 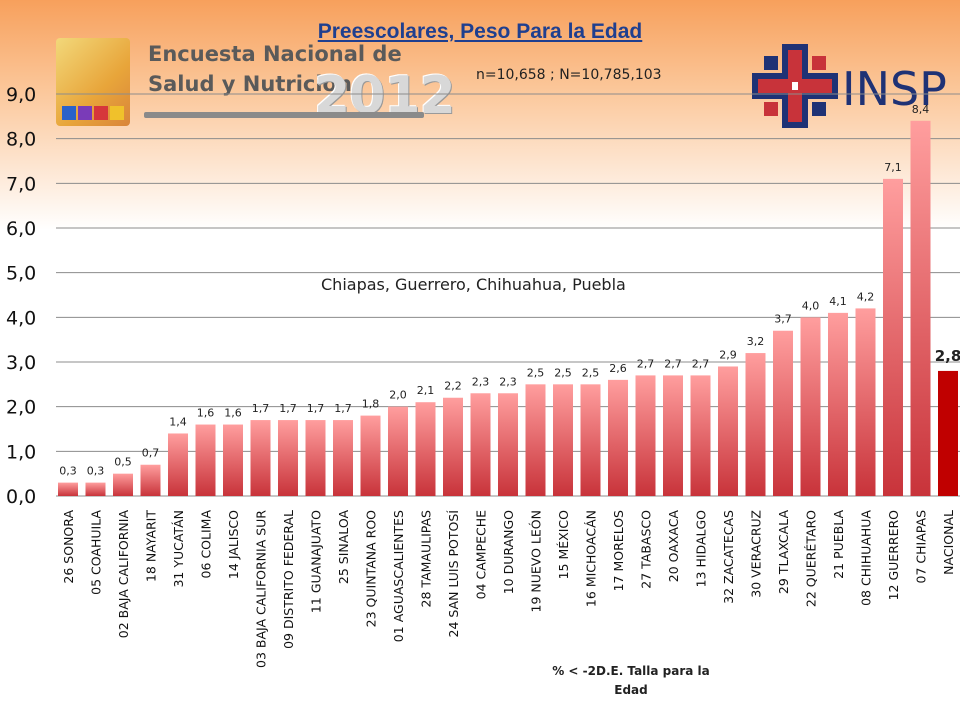 What do you see at coordinates (866, 558) in the screenshot?
I see `category-label: 08 CHIHUAHUA` at bounding box center [866, 558].